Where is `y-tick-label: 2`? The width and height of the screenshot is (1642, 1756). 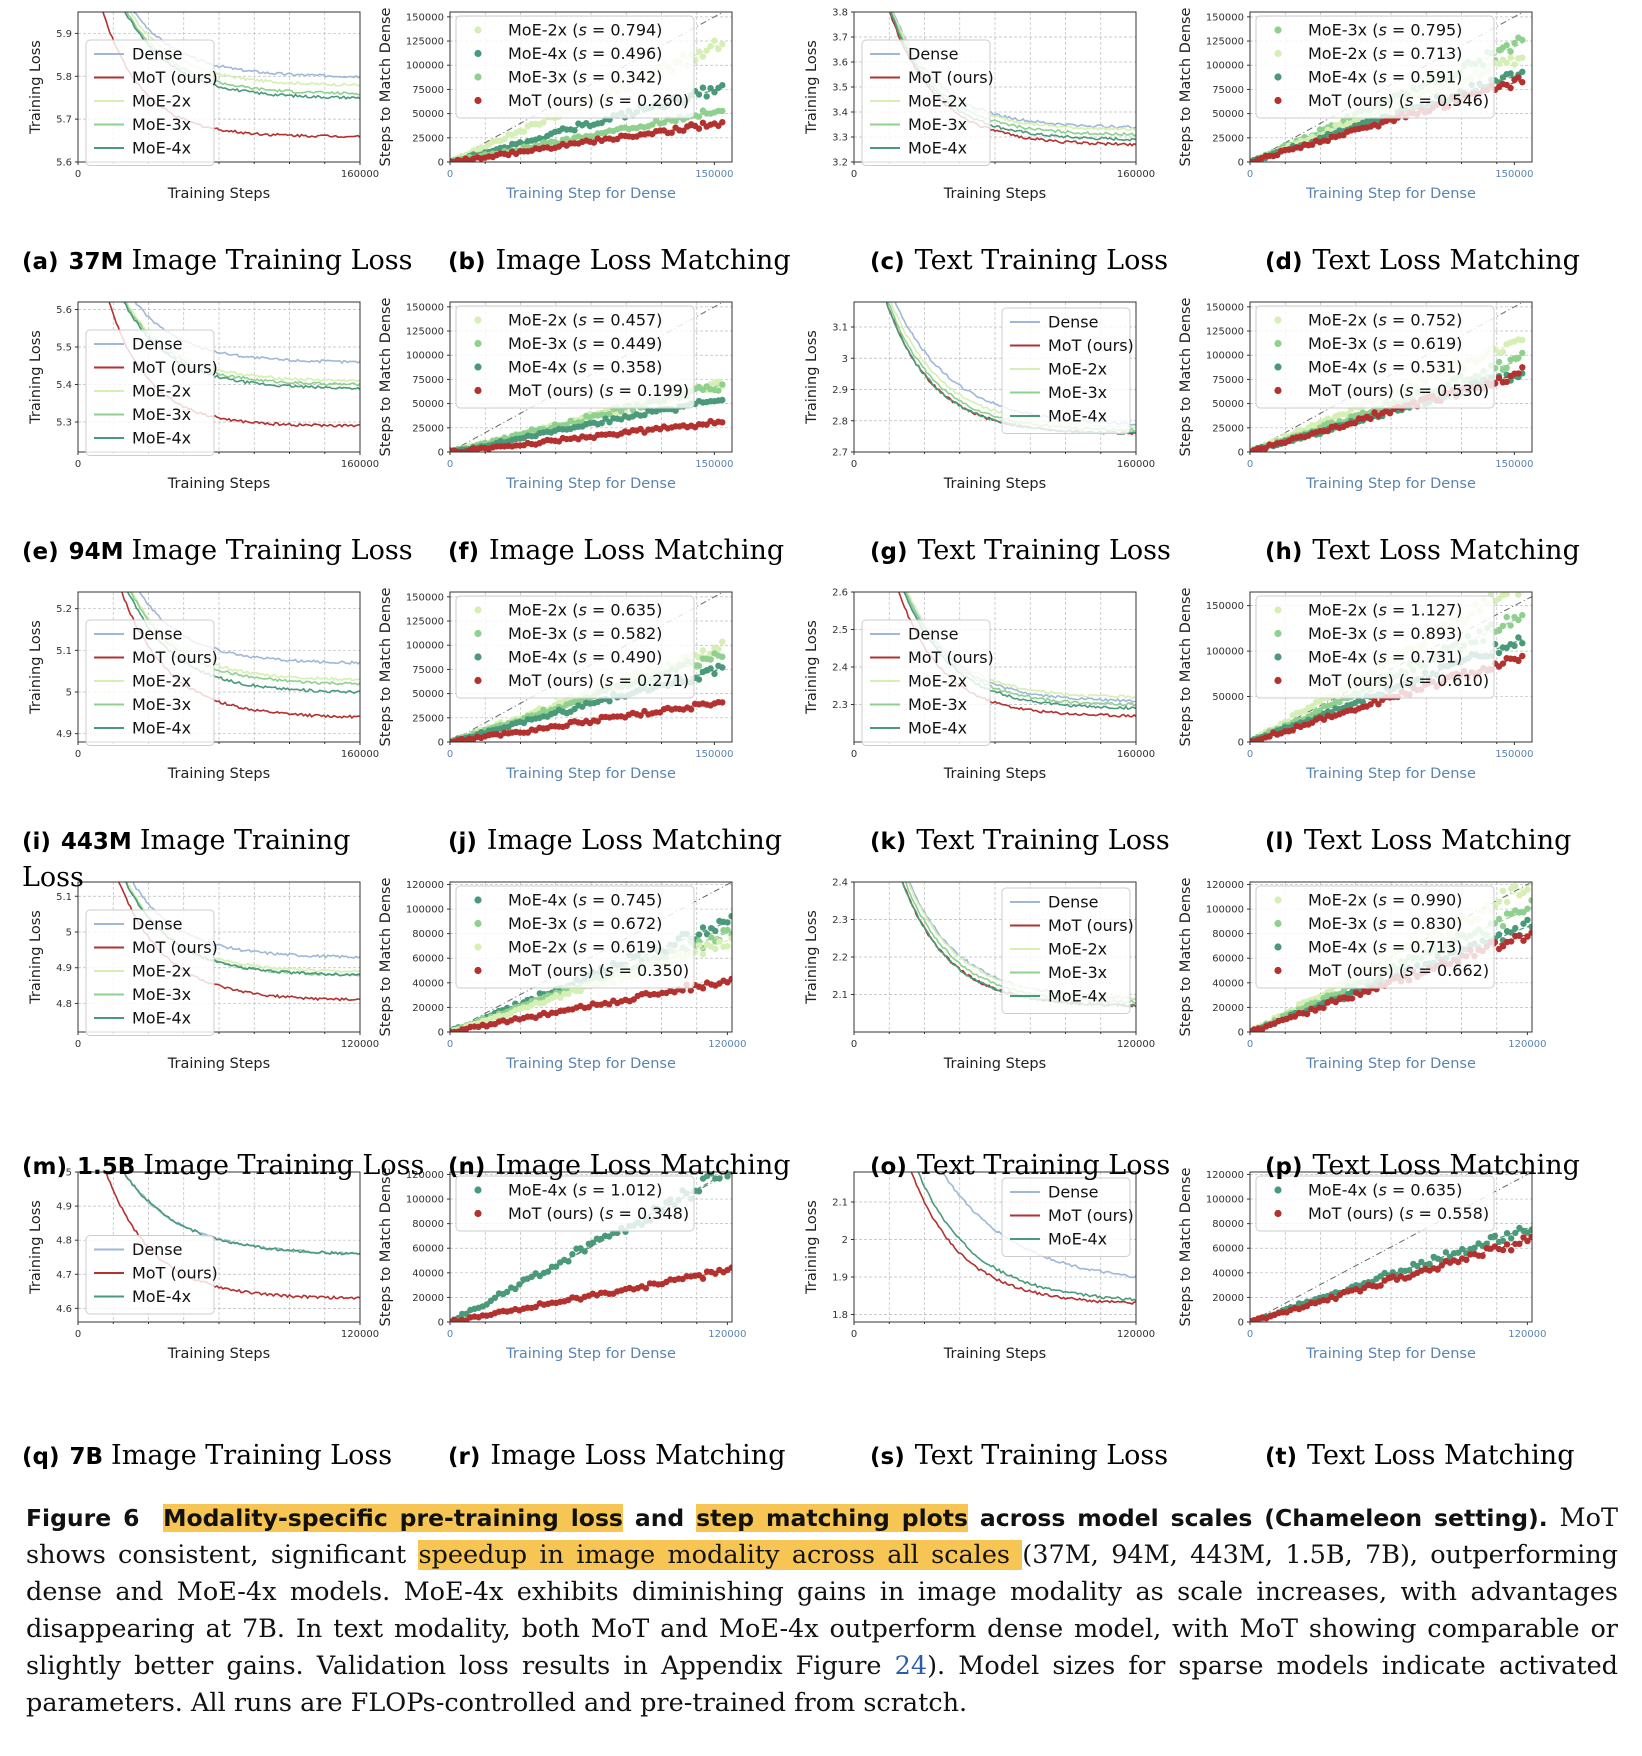 y-tick-label: 2 is located at coordinates (845, 1240).